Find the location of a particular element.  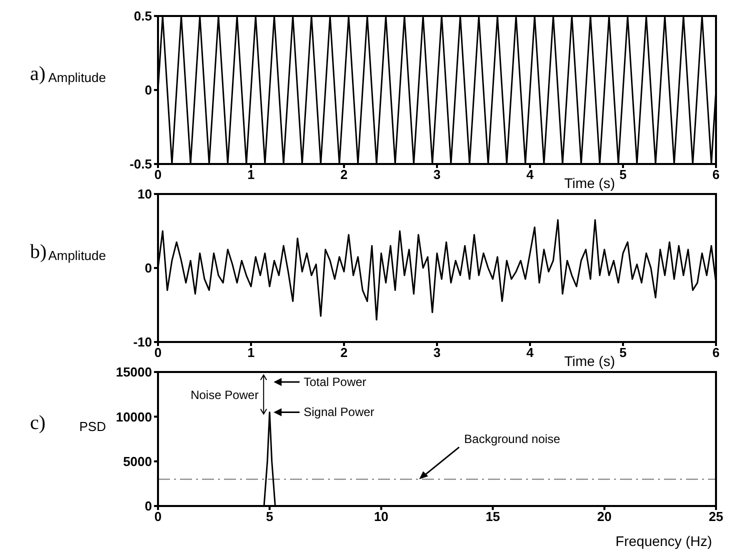

text: a) is located at coordinates (38, 74).